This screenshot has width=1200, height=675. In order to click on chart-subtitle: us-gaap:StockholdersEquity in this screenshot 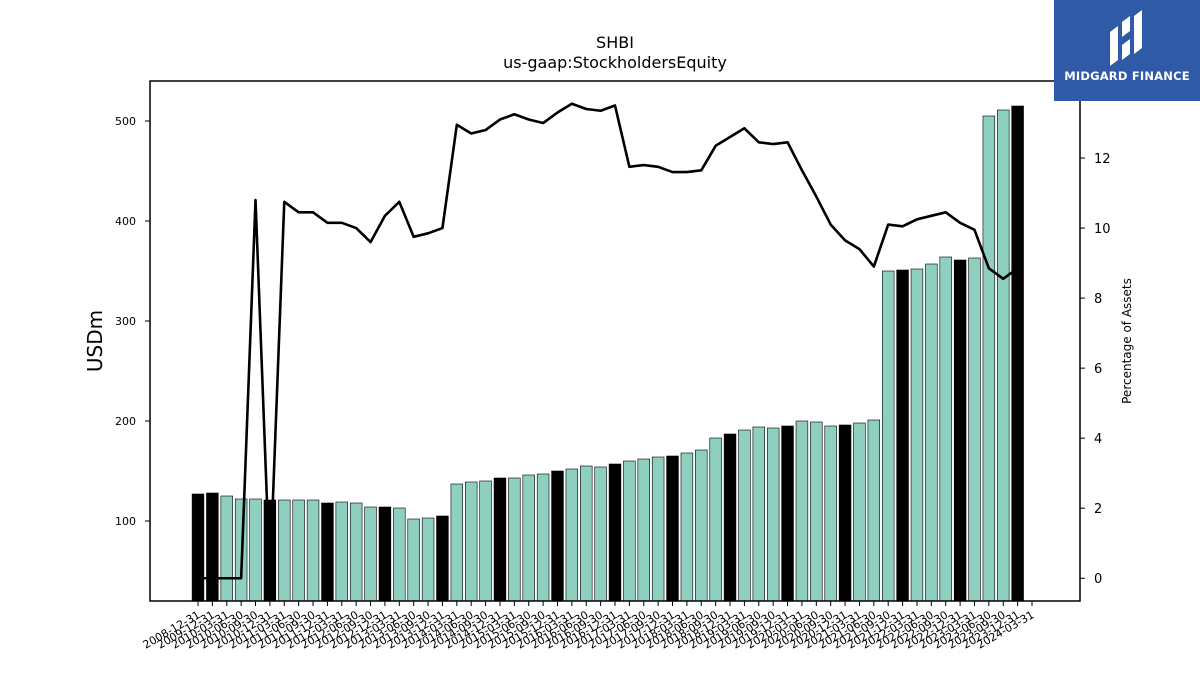, I will do `click(615, 62)`.